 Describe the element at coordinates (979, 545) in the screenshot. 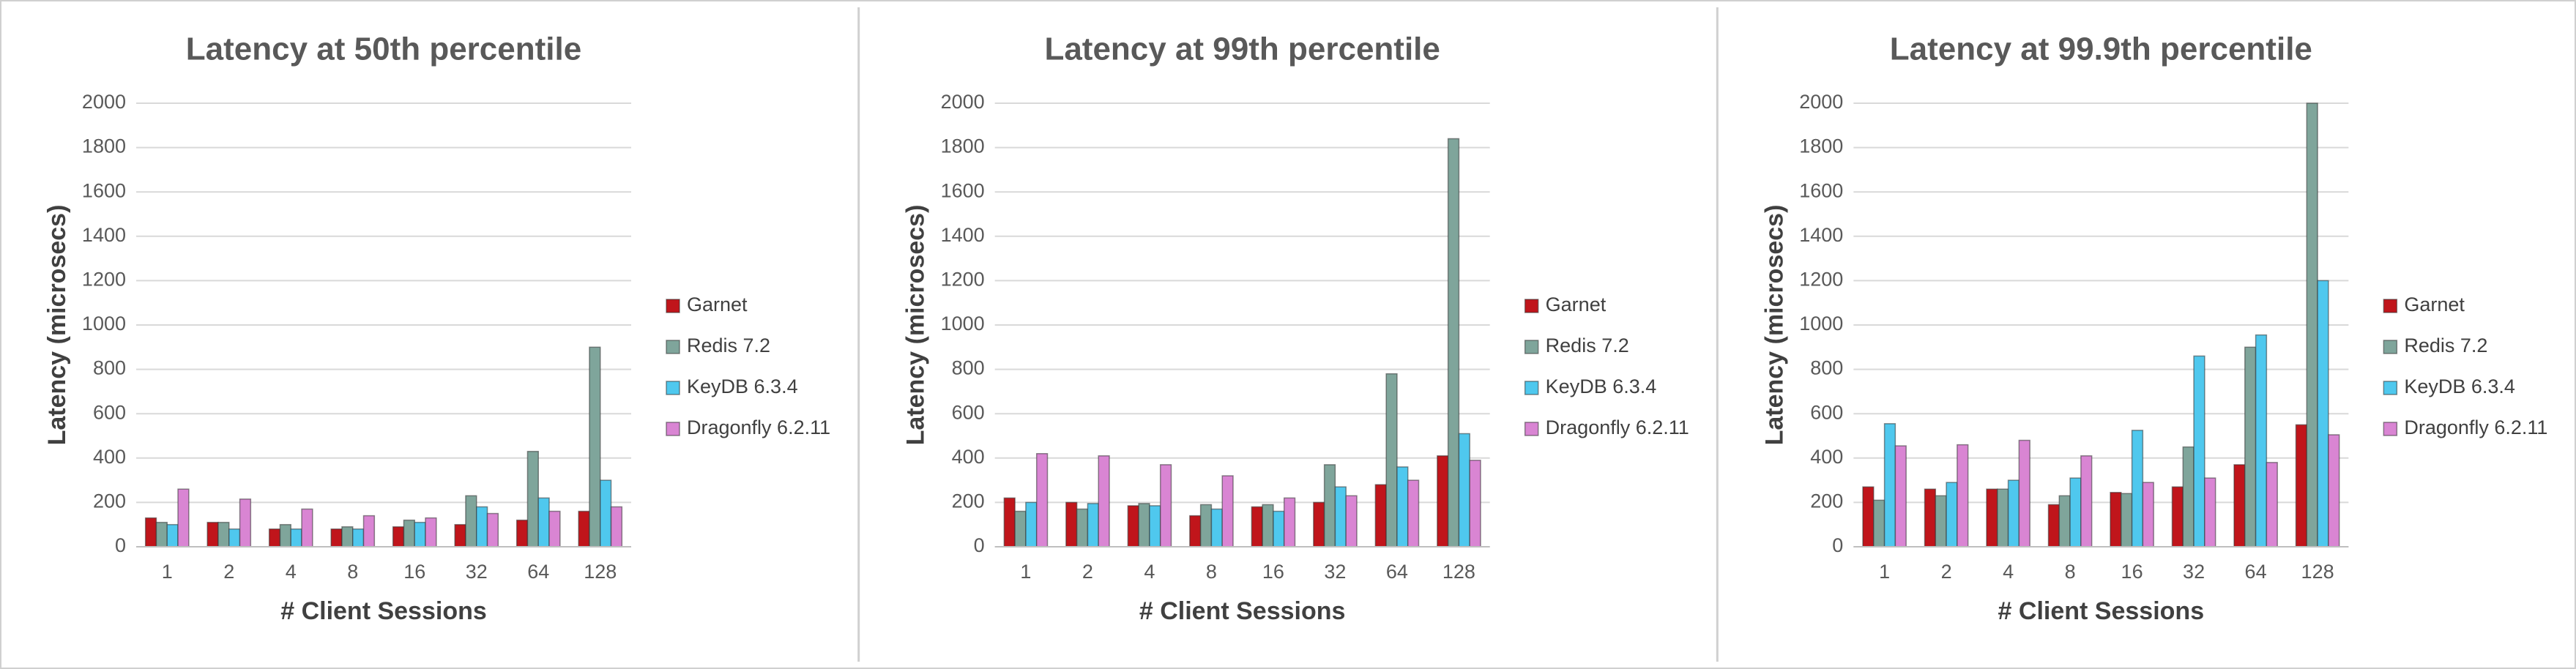

I see `y-tick-label: 0` at that location.